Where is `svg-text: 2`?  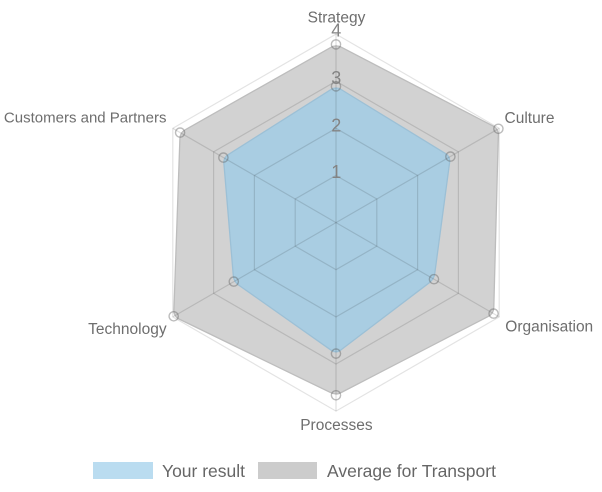
svg-text: 2 is located at coordinates (336, 126).